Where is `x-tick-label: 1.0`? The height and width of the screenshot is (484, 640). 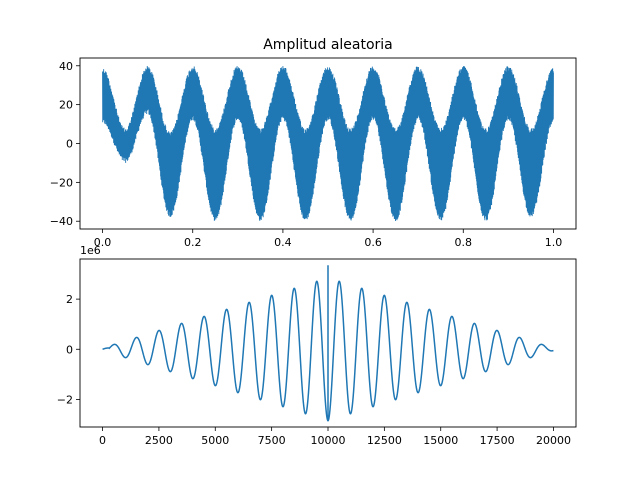 x-tick-label: 1.0 is located at coordinates (554, 242).